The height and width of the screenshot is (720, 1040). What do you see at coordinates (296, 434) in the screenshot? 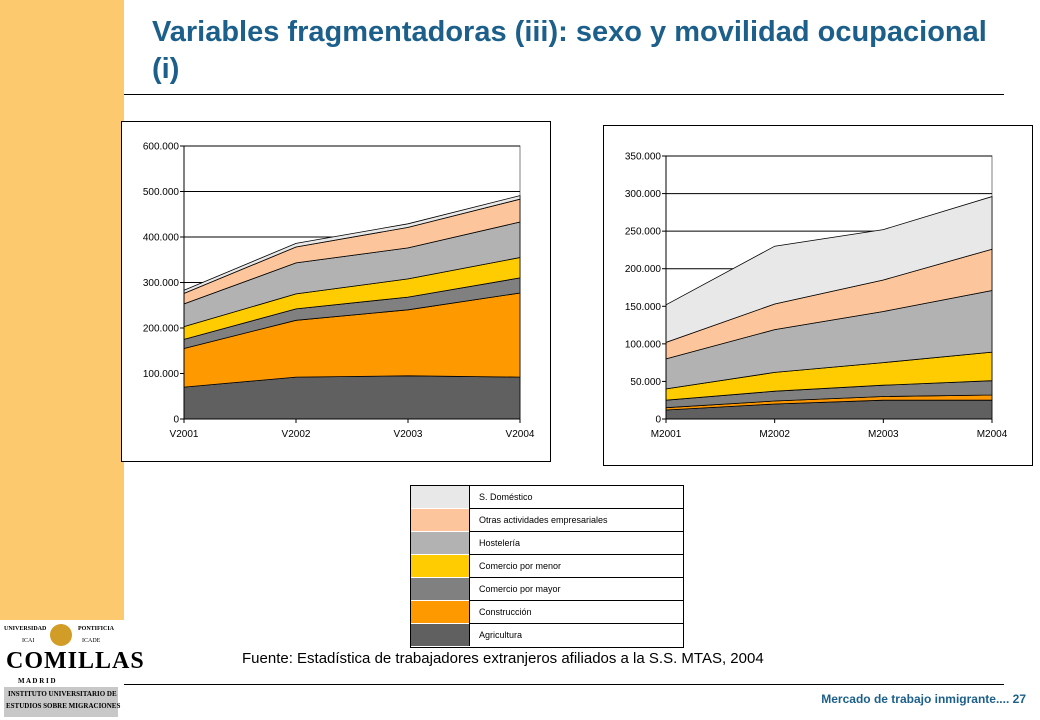
I see `x-tick-label: V2002` at bounding box center [296, 434].